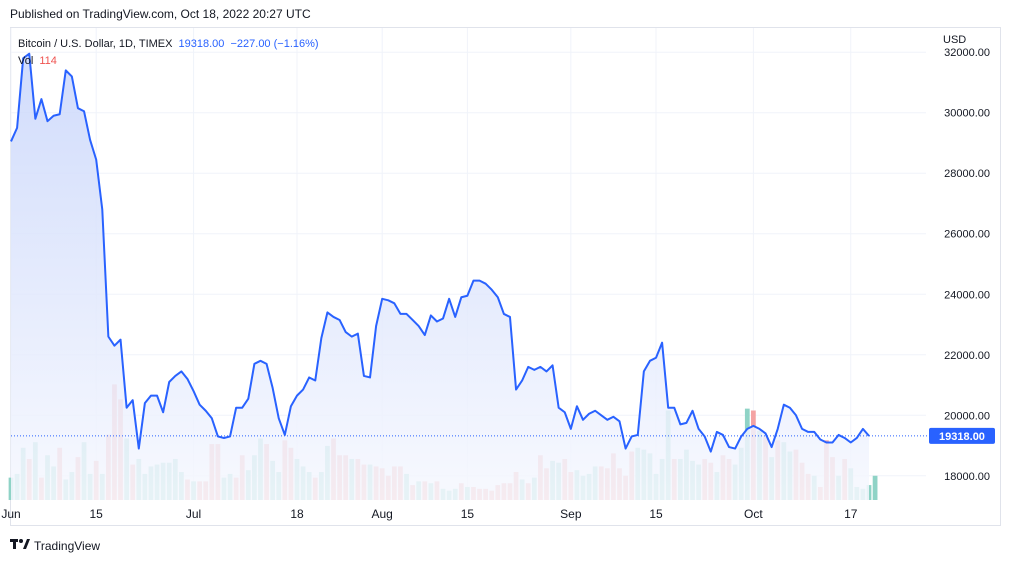  What do you see at coordinates (967, 295) in the screenshot?
I see `y-tick-label: 24000.00` at bounding box center [967, 295].